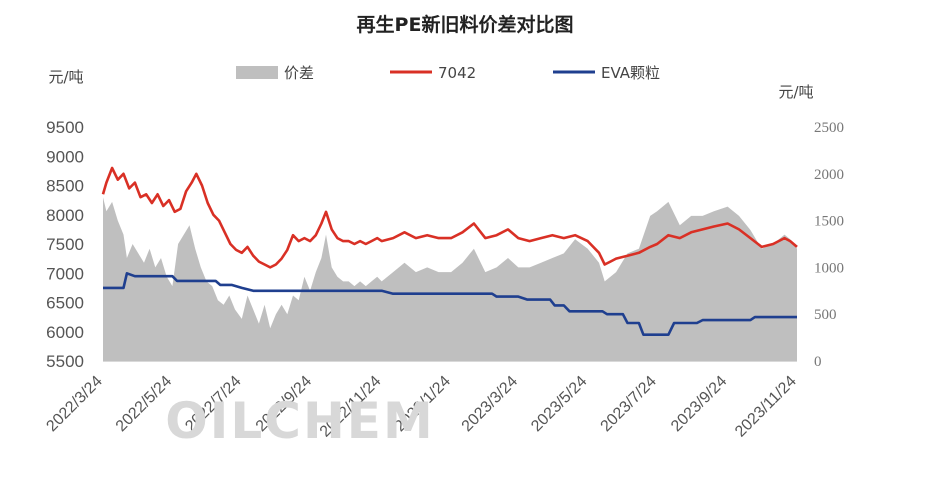 This screenshot has width=931, height=499. What do you see at coordinates (299, 421) in the screenshot?
I see `watermark: OILCHEM` at bounding box center [299, 421].